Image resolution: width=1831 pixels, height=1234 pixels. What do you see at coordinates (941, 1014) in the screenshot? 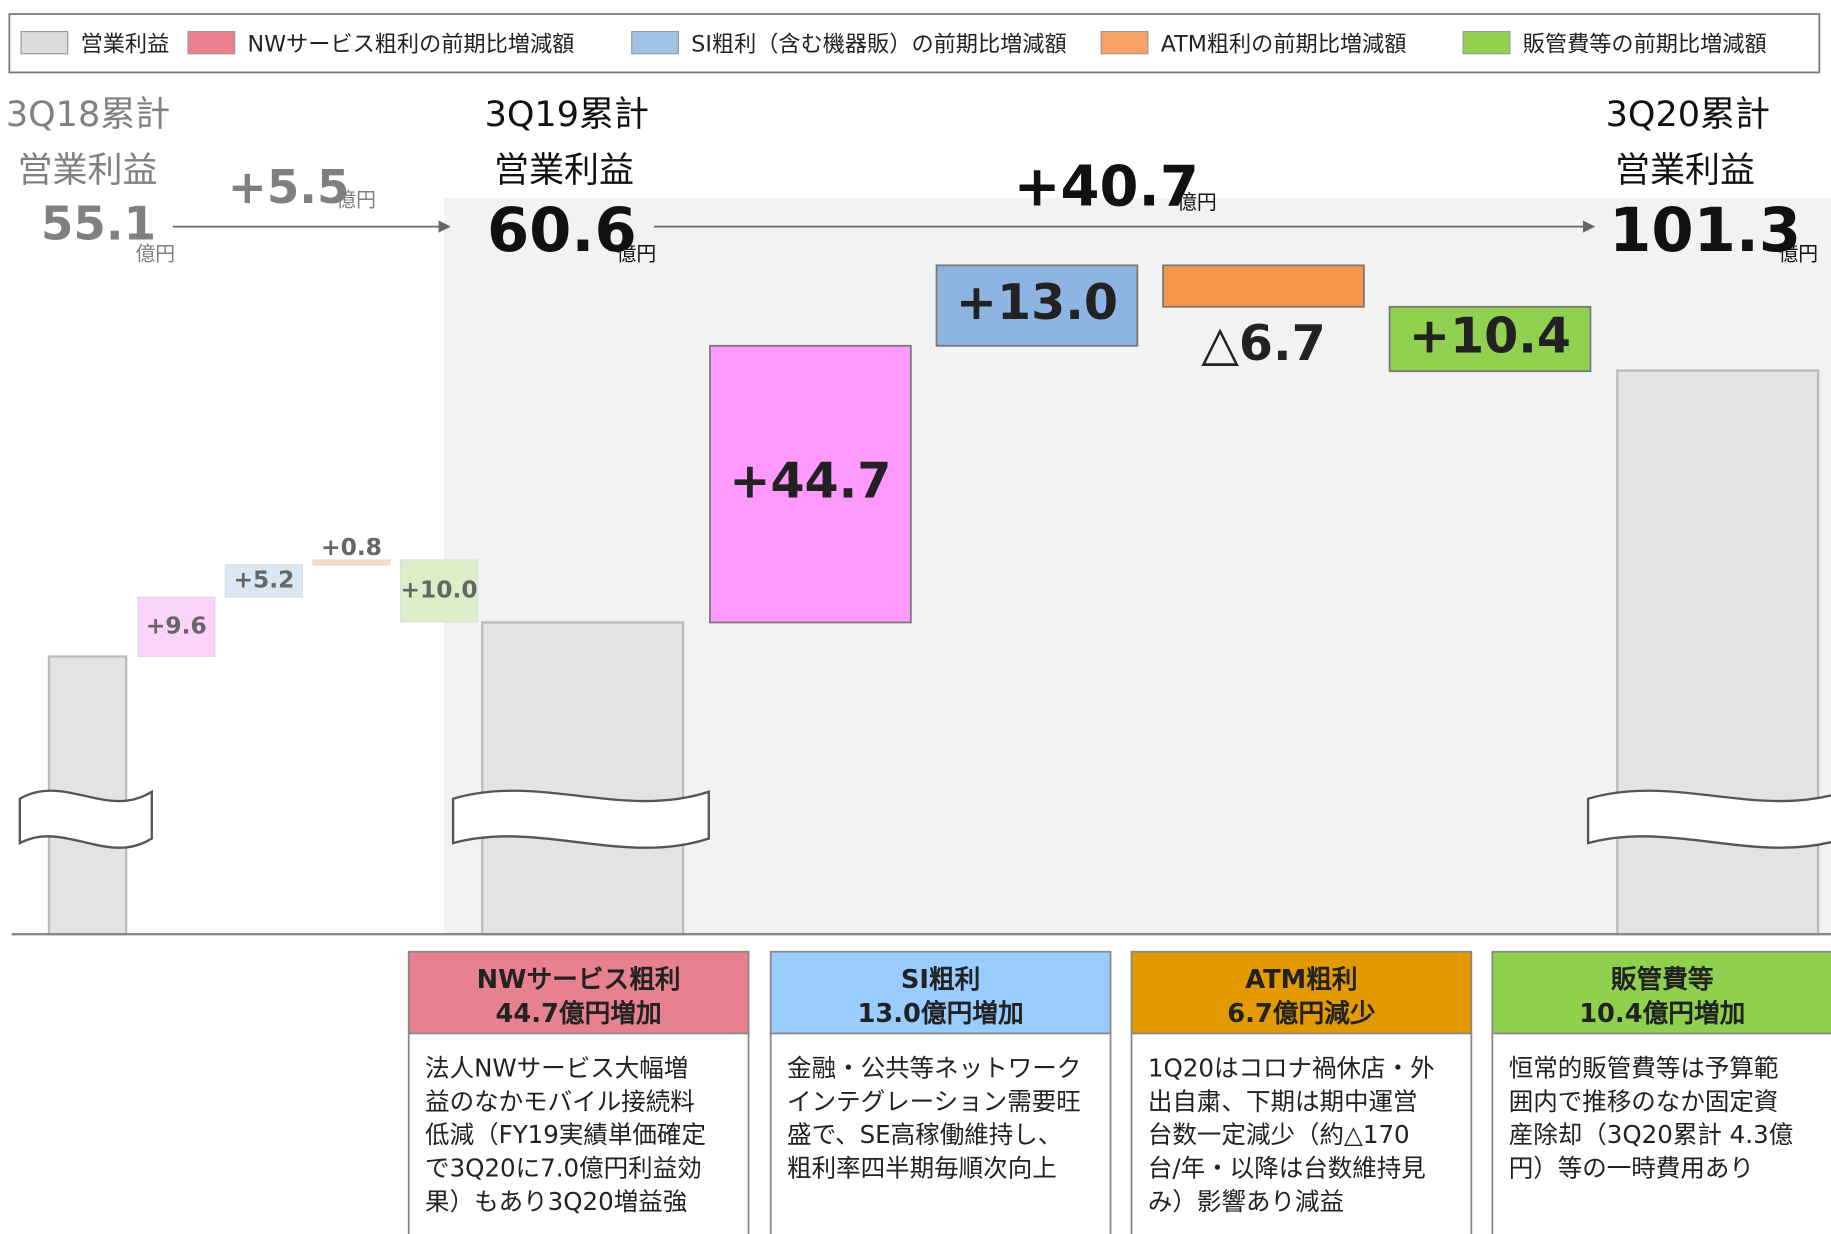
I see `note-subtitle: 13.0億円増加` at bounding box center [941, 1014].